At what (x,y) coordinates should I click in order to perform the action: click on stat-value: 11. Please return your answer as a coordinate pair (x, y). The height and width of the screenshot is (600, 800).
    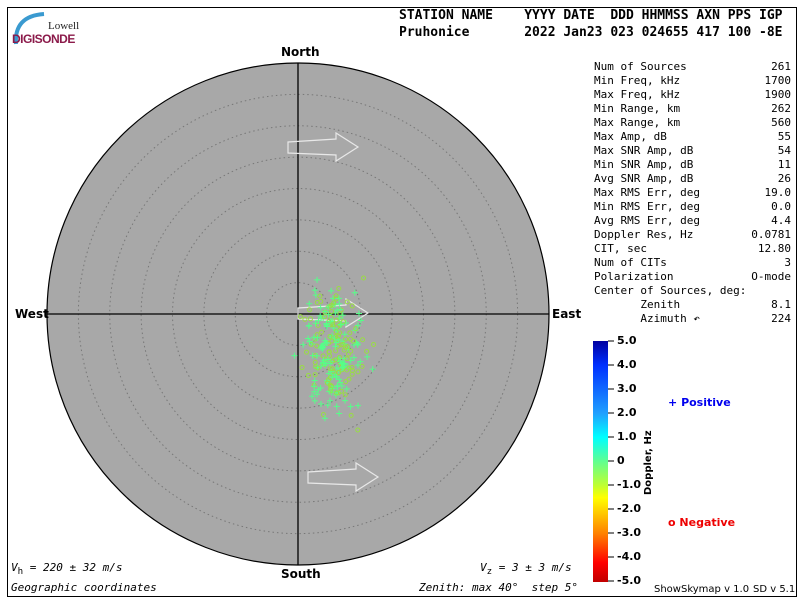
    Looking at the image, I should click on (784, 164).